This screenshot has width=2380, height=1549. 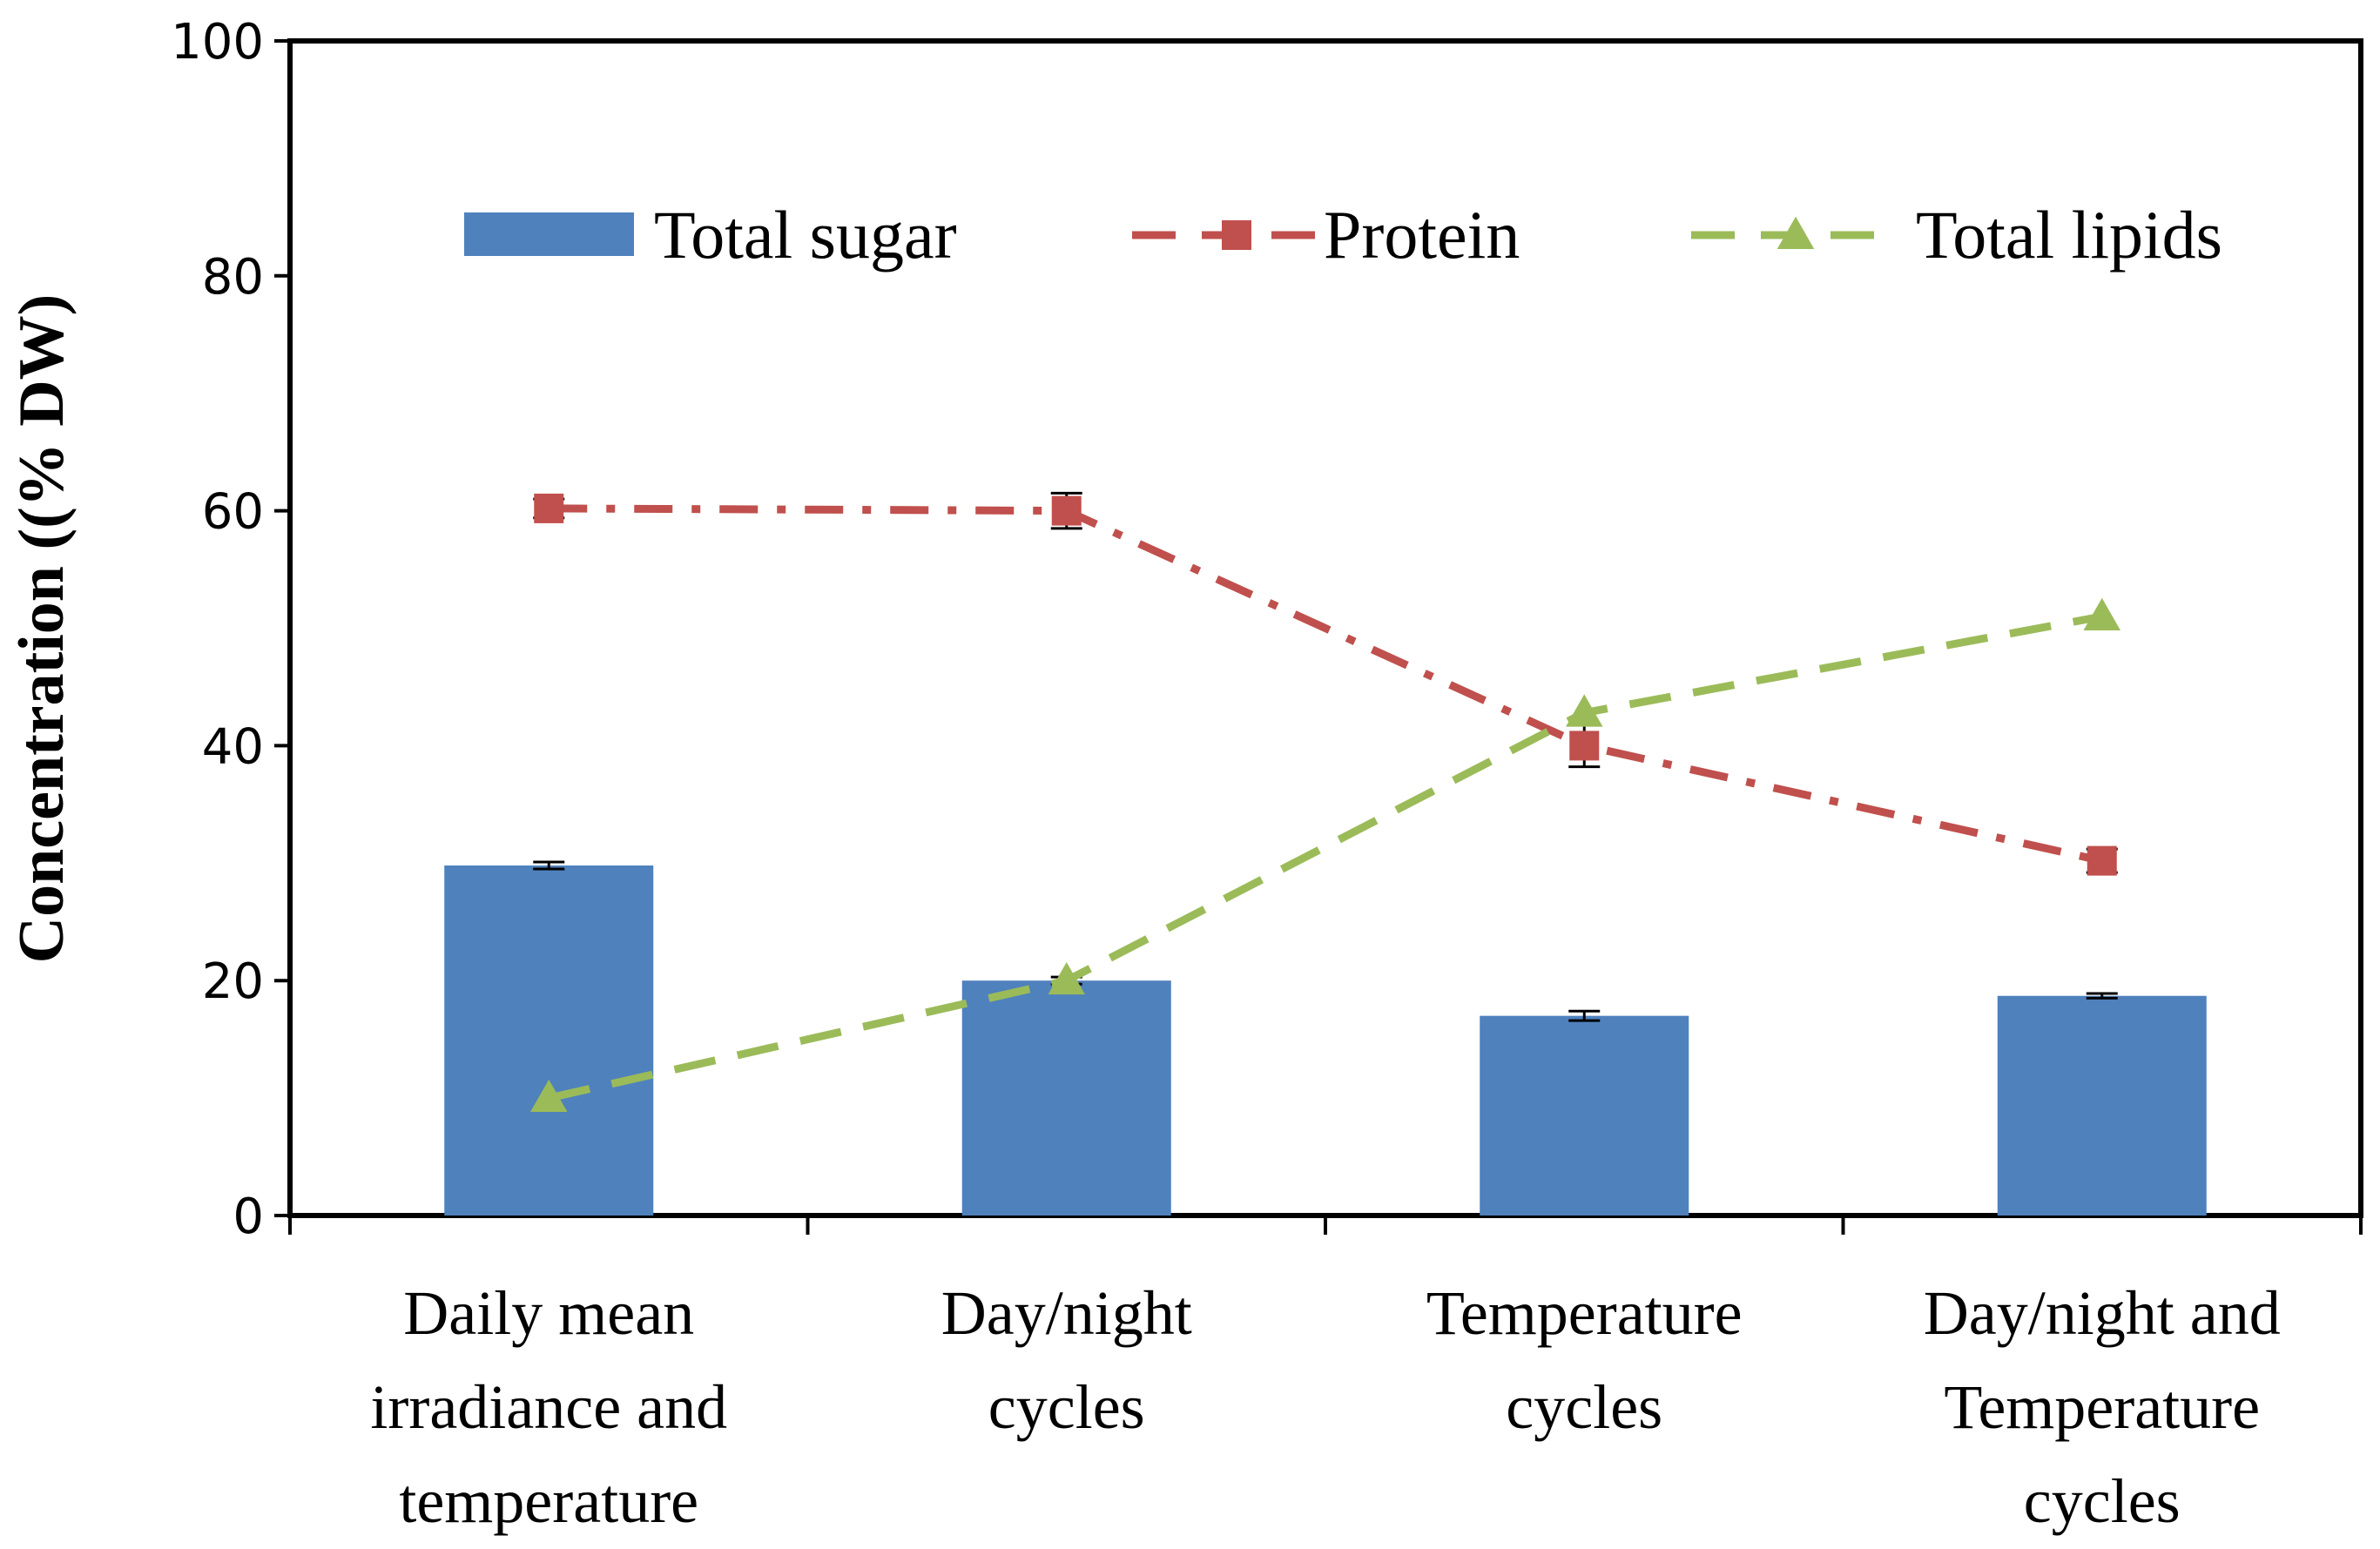 I want to click on category-label-line: Day/night and, so click(x=2102, y=1313).